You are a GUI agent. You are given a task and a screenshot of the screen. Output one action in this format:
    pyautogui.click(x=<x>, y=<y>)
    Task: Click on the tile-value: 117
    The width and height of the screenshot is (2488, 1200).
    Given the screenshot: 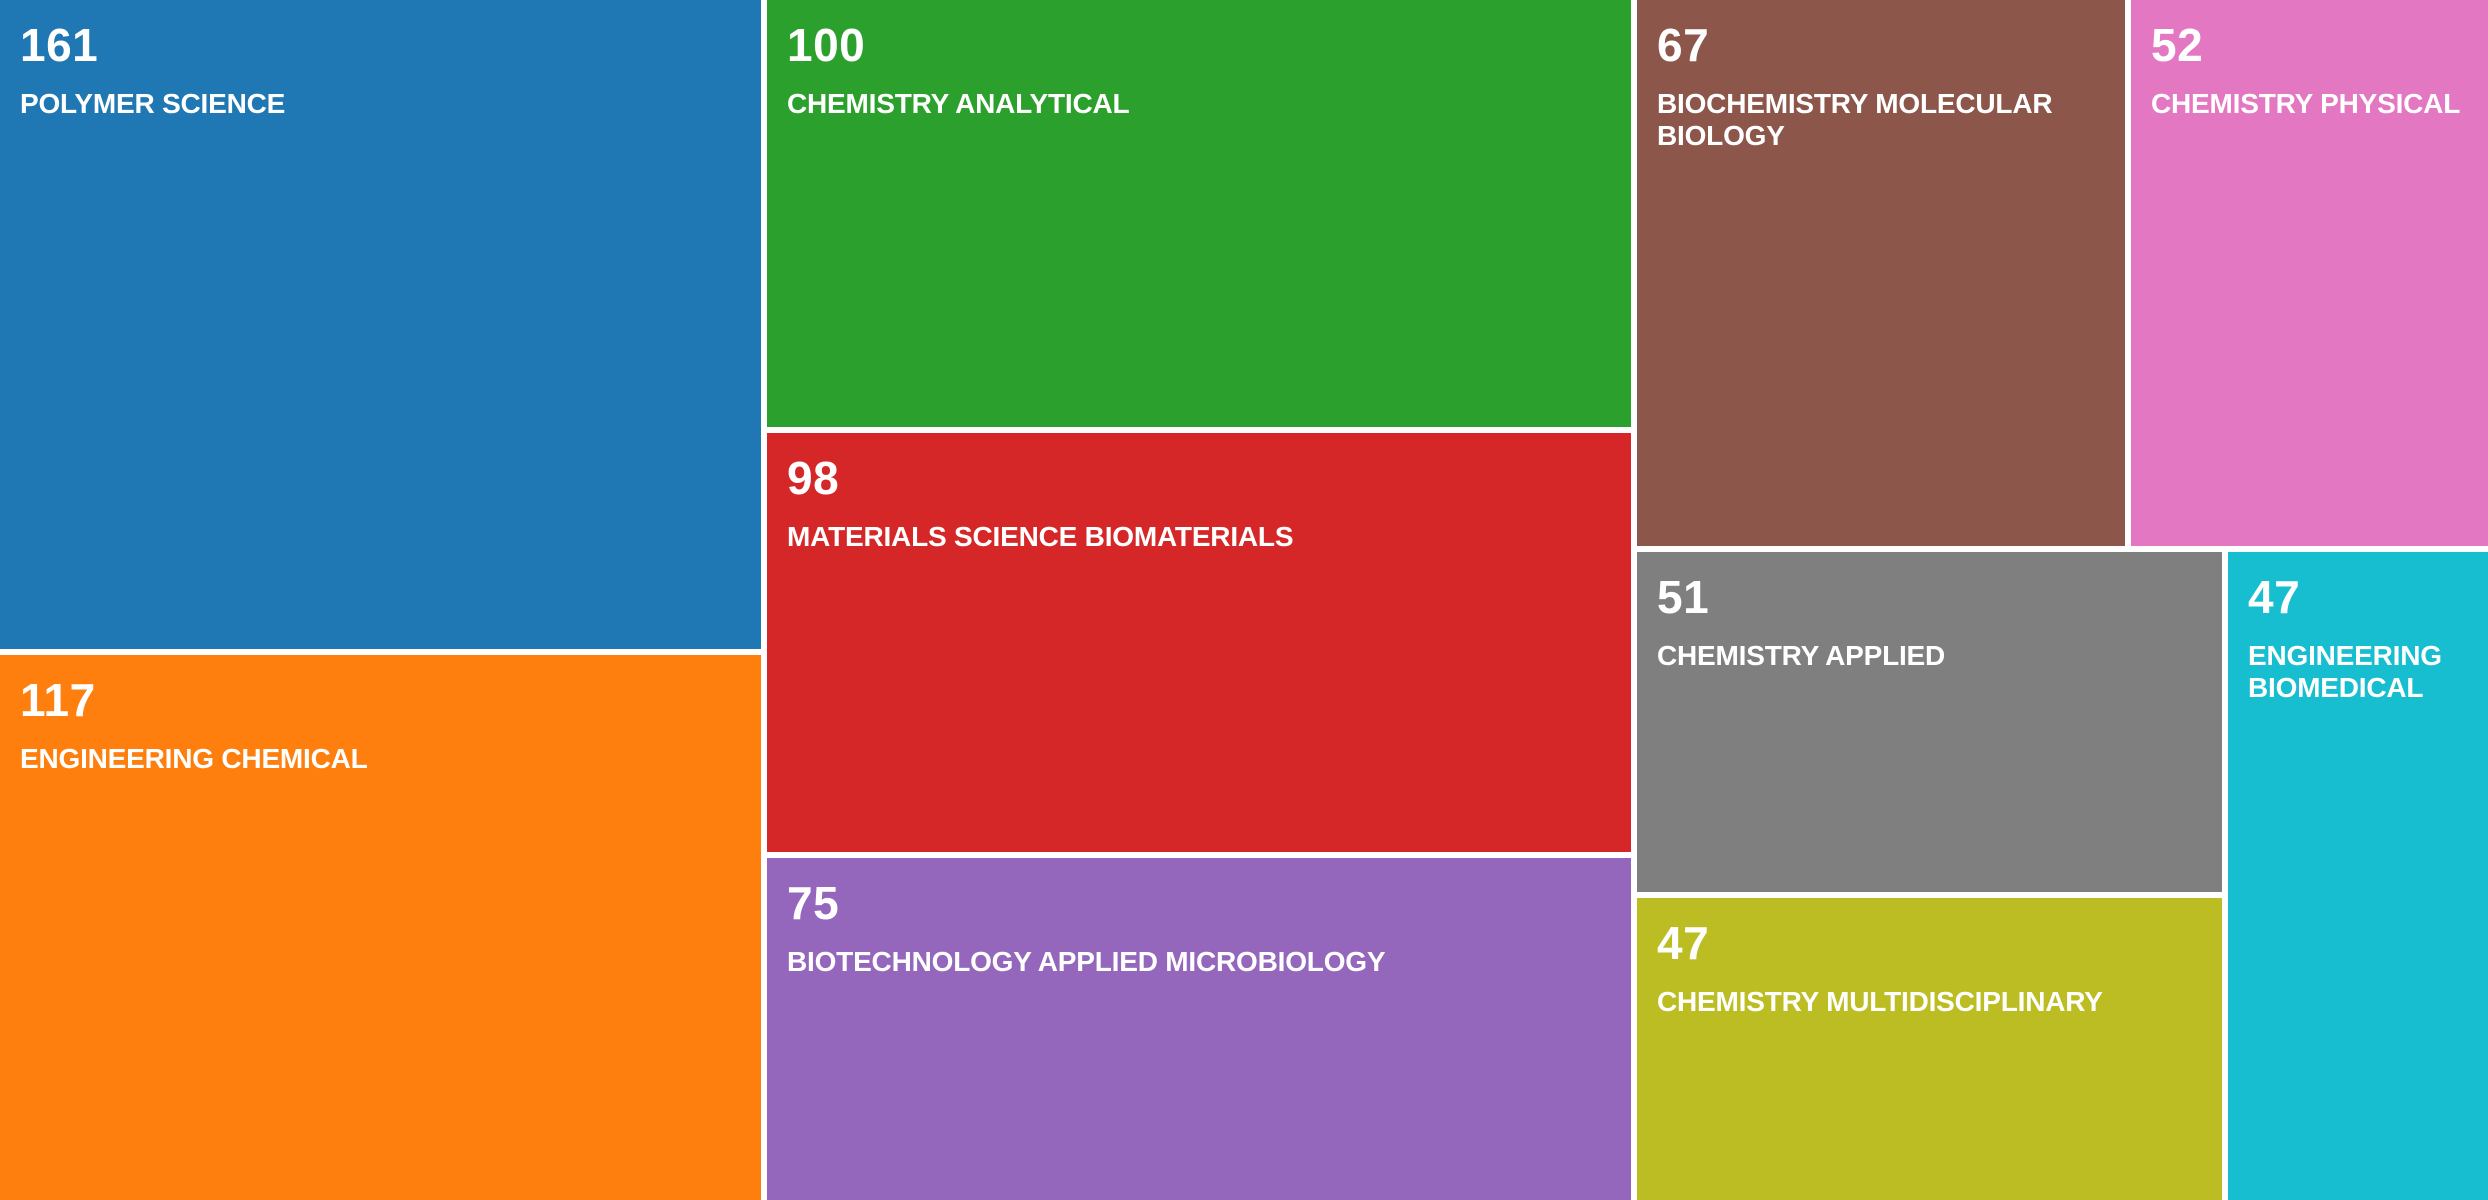 What is the action you would take?
    pyautogui.click(x=58, y=700)
    